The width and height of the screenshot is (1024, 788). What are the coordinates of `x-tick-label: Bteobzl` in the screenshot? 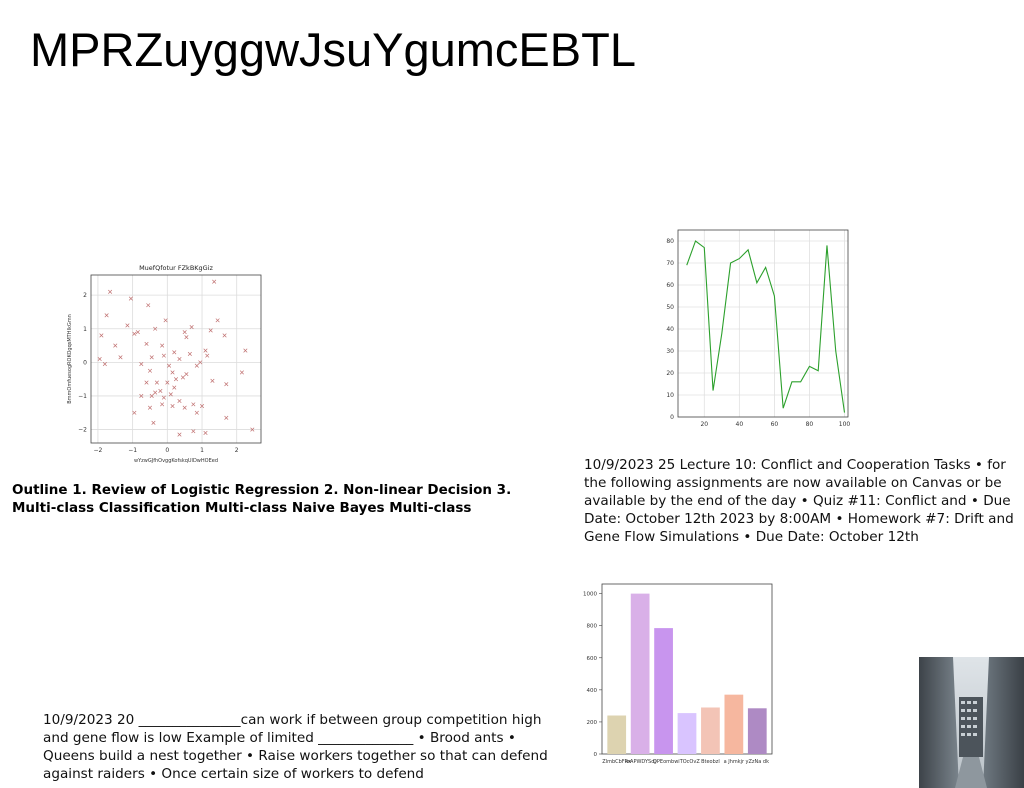 It's located at (710, 762).